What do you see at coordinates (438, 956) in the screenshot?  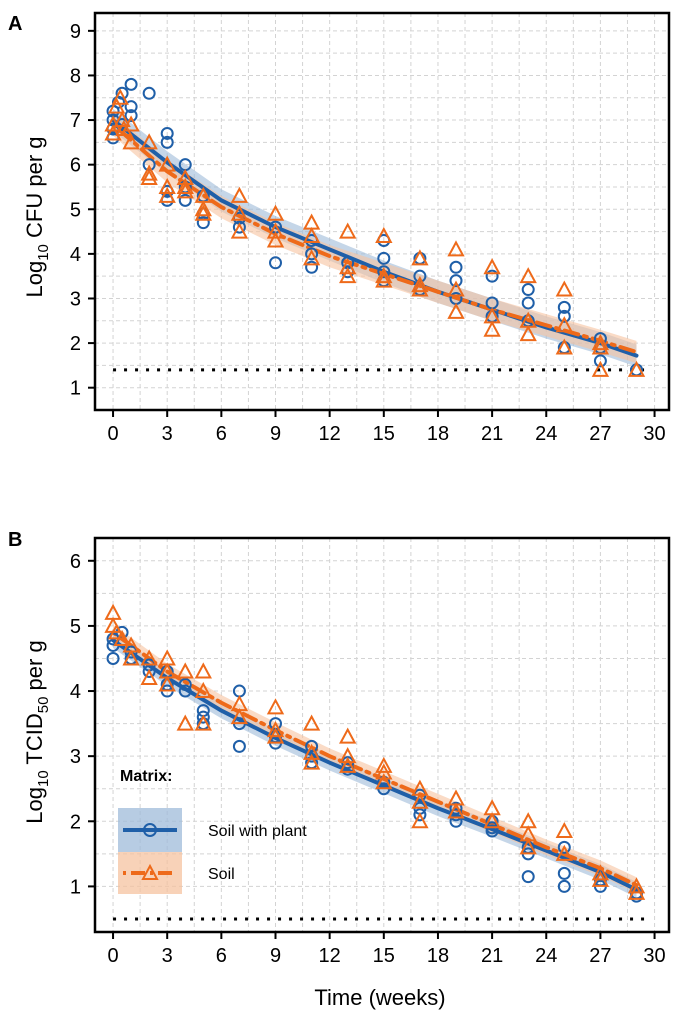 I see `chart-b-x-tick-label: 18` at bounding box center [438, 956].